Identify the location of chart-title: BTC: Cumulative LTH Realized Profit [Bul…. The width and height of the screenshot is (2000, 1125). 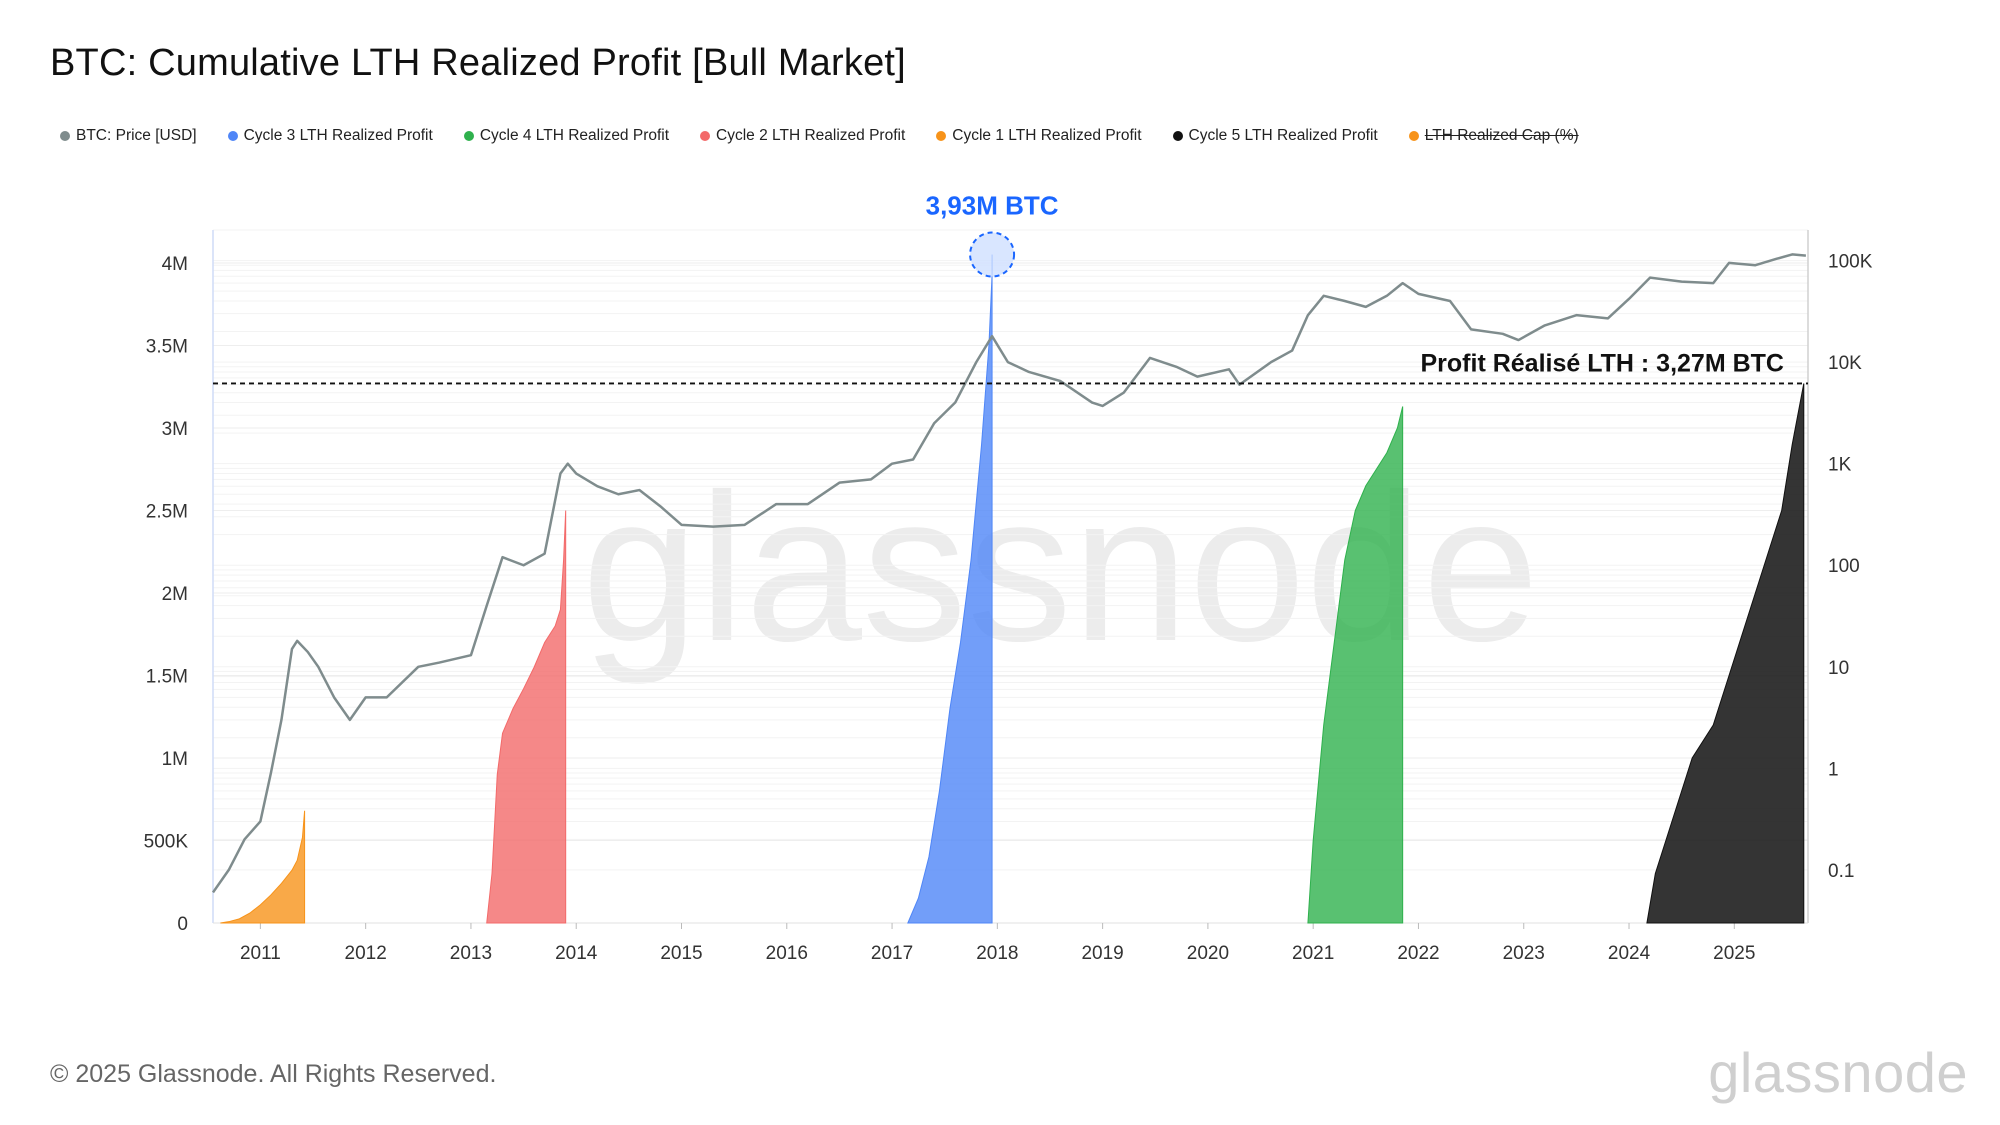
(478, 63).